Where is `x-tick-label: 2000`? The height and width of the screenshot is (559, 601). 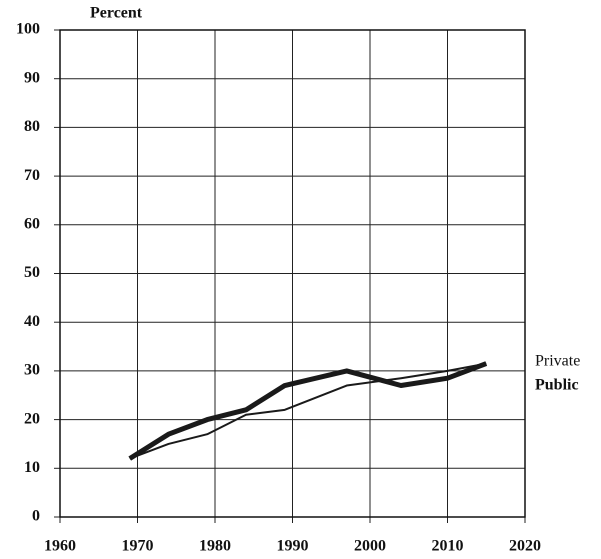 x-tick-label: 2000 is located at coordinates (370, 546).